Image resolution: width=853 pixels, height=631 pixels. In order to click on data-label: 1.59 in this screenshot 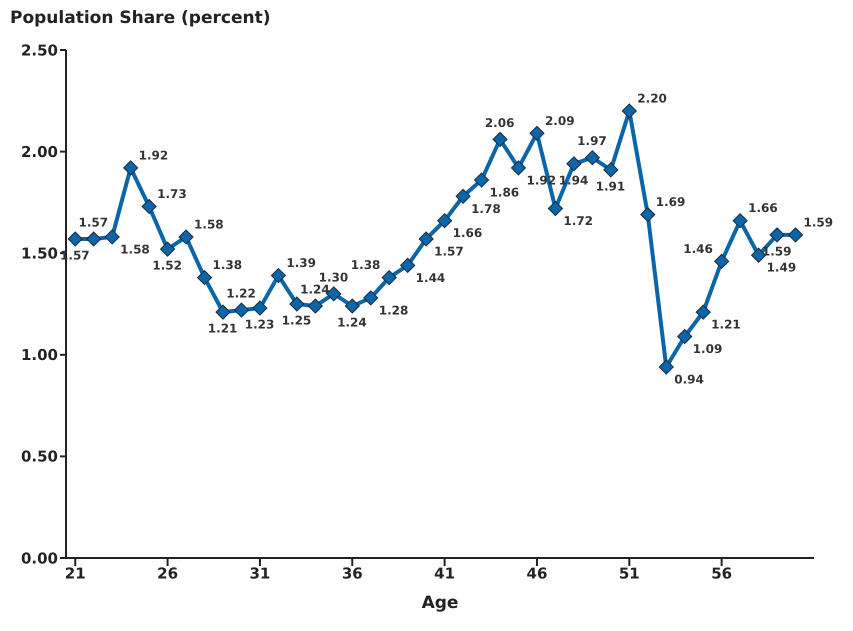, I will do `click(819, 222)`.